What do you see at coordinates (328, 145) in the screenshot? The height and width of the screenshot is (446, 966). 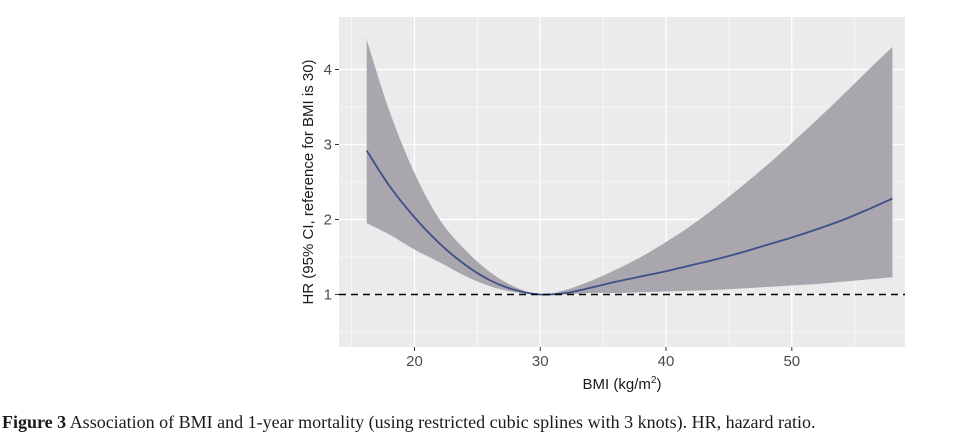 I see `y-tick-label: 3` at bounding box center [328, 145].